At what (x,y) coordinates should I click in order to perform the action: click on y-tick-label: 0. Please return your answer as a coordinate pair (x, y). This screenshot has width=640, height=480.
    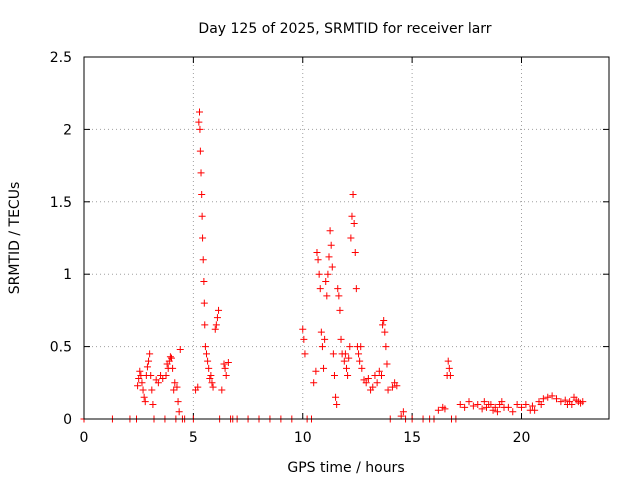
    Looking at the image, I should click on (67, 420).